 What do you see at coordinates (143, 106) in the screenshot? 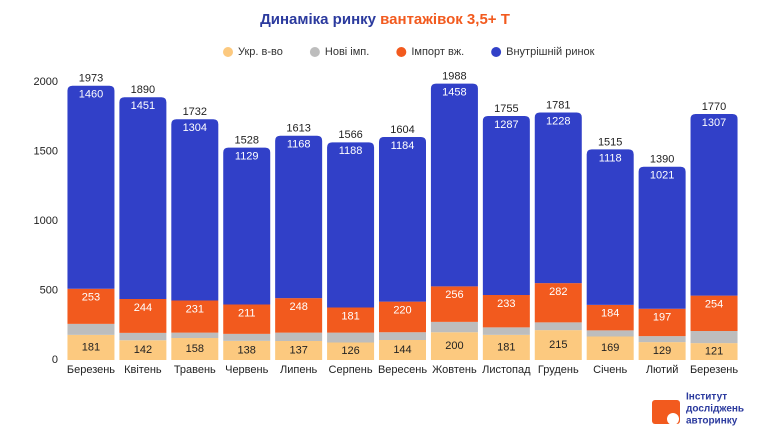
I see `data-label: 1451` at bounding box center [143, 106].